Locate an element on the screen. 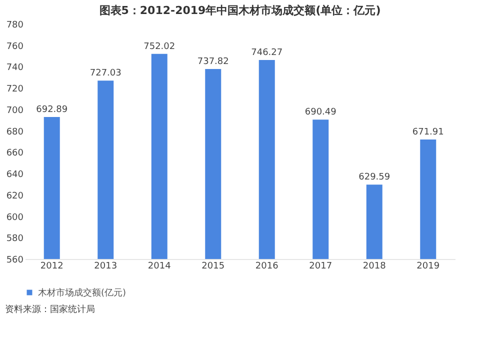  text: 资料来源：国家统计局 is located at coordinates (50, 309).